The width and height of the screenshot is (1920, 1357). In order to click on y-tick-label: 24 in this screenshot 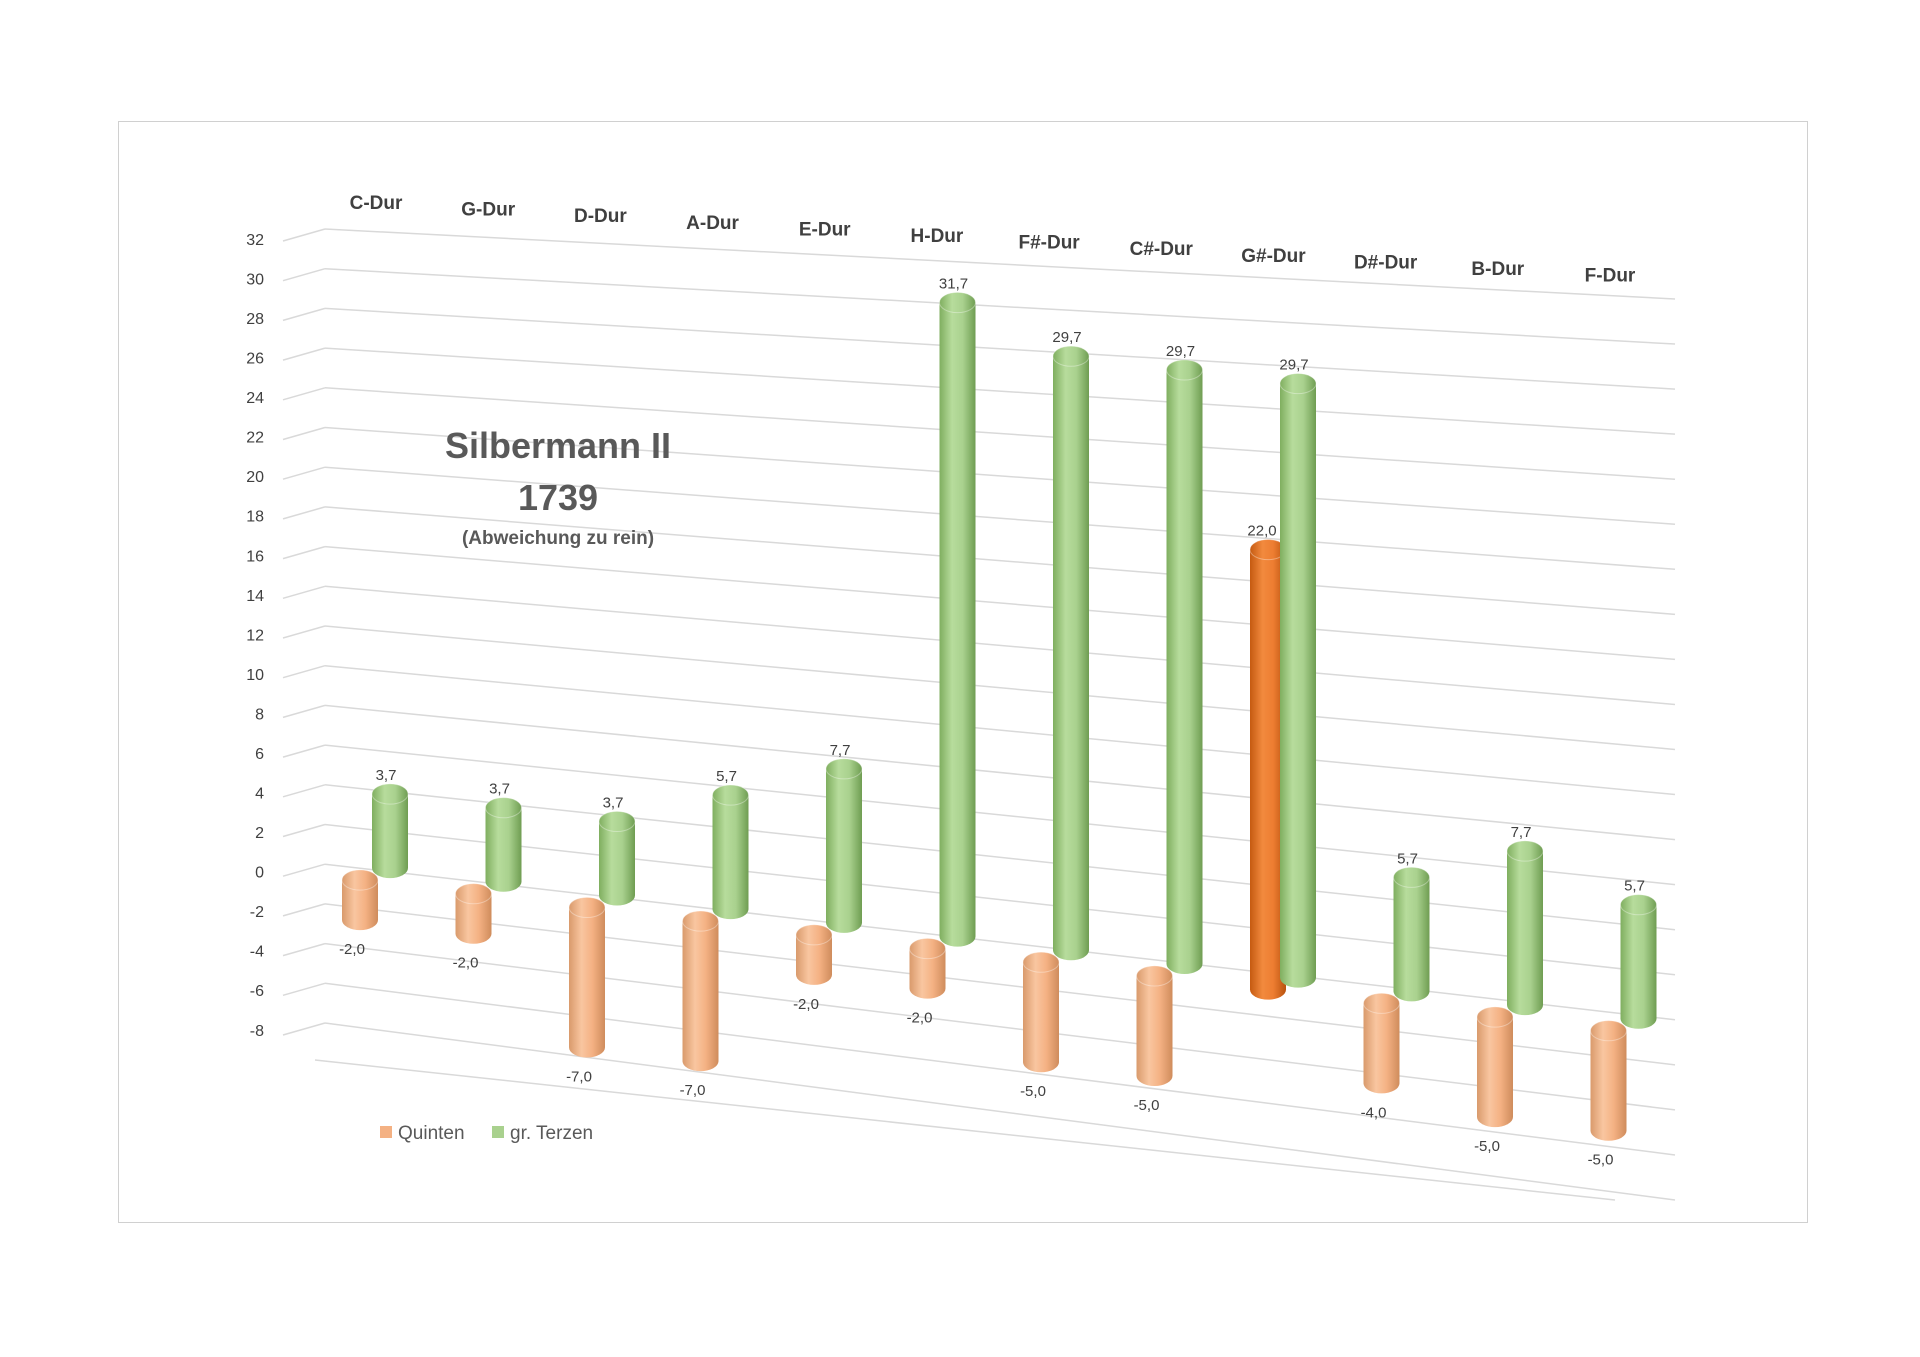, I will do `click(255, 398)`.